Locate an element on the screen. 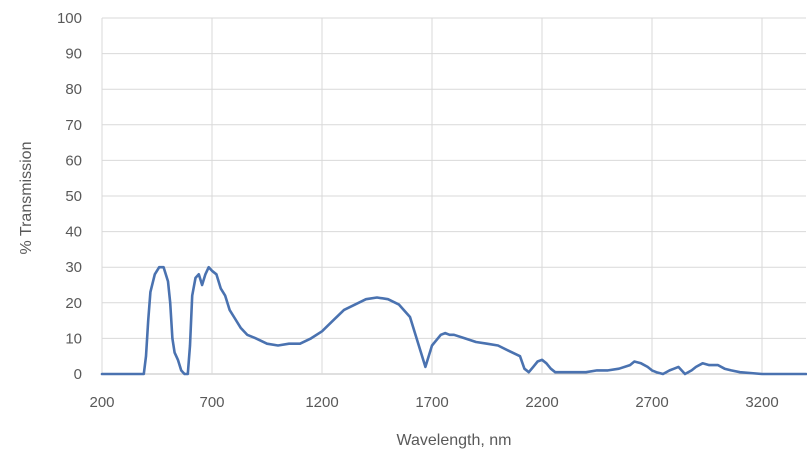 This screenshot has height=459, width=807. y-tick-label: 90 is located at coordinates (73, 54).